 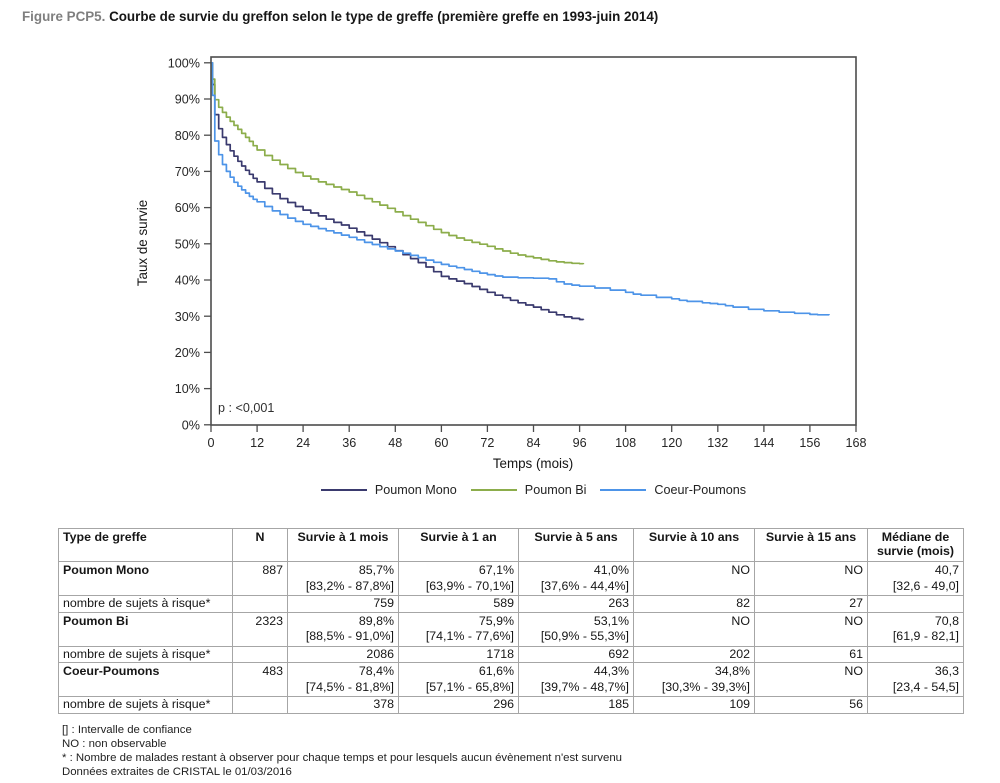 What do you see at coordinates (343, 629) in the screenshot?
I see `cell-value: 89,8% [88,5% - 91,0%]` at bounding box center [343, 629].